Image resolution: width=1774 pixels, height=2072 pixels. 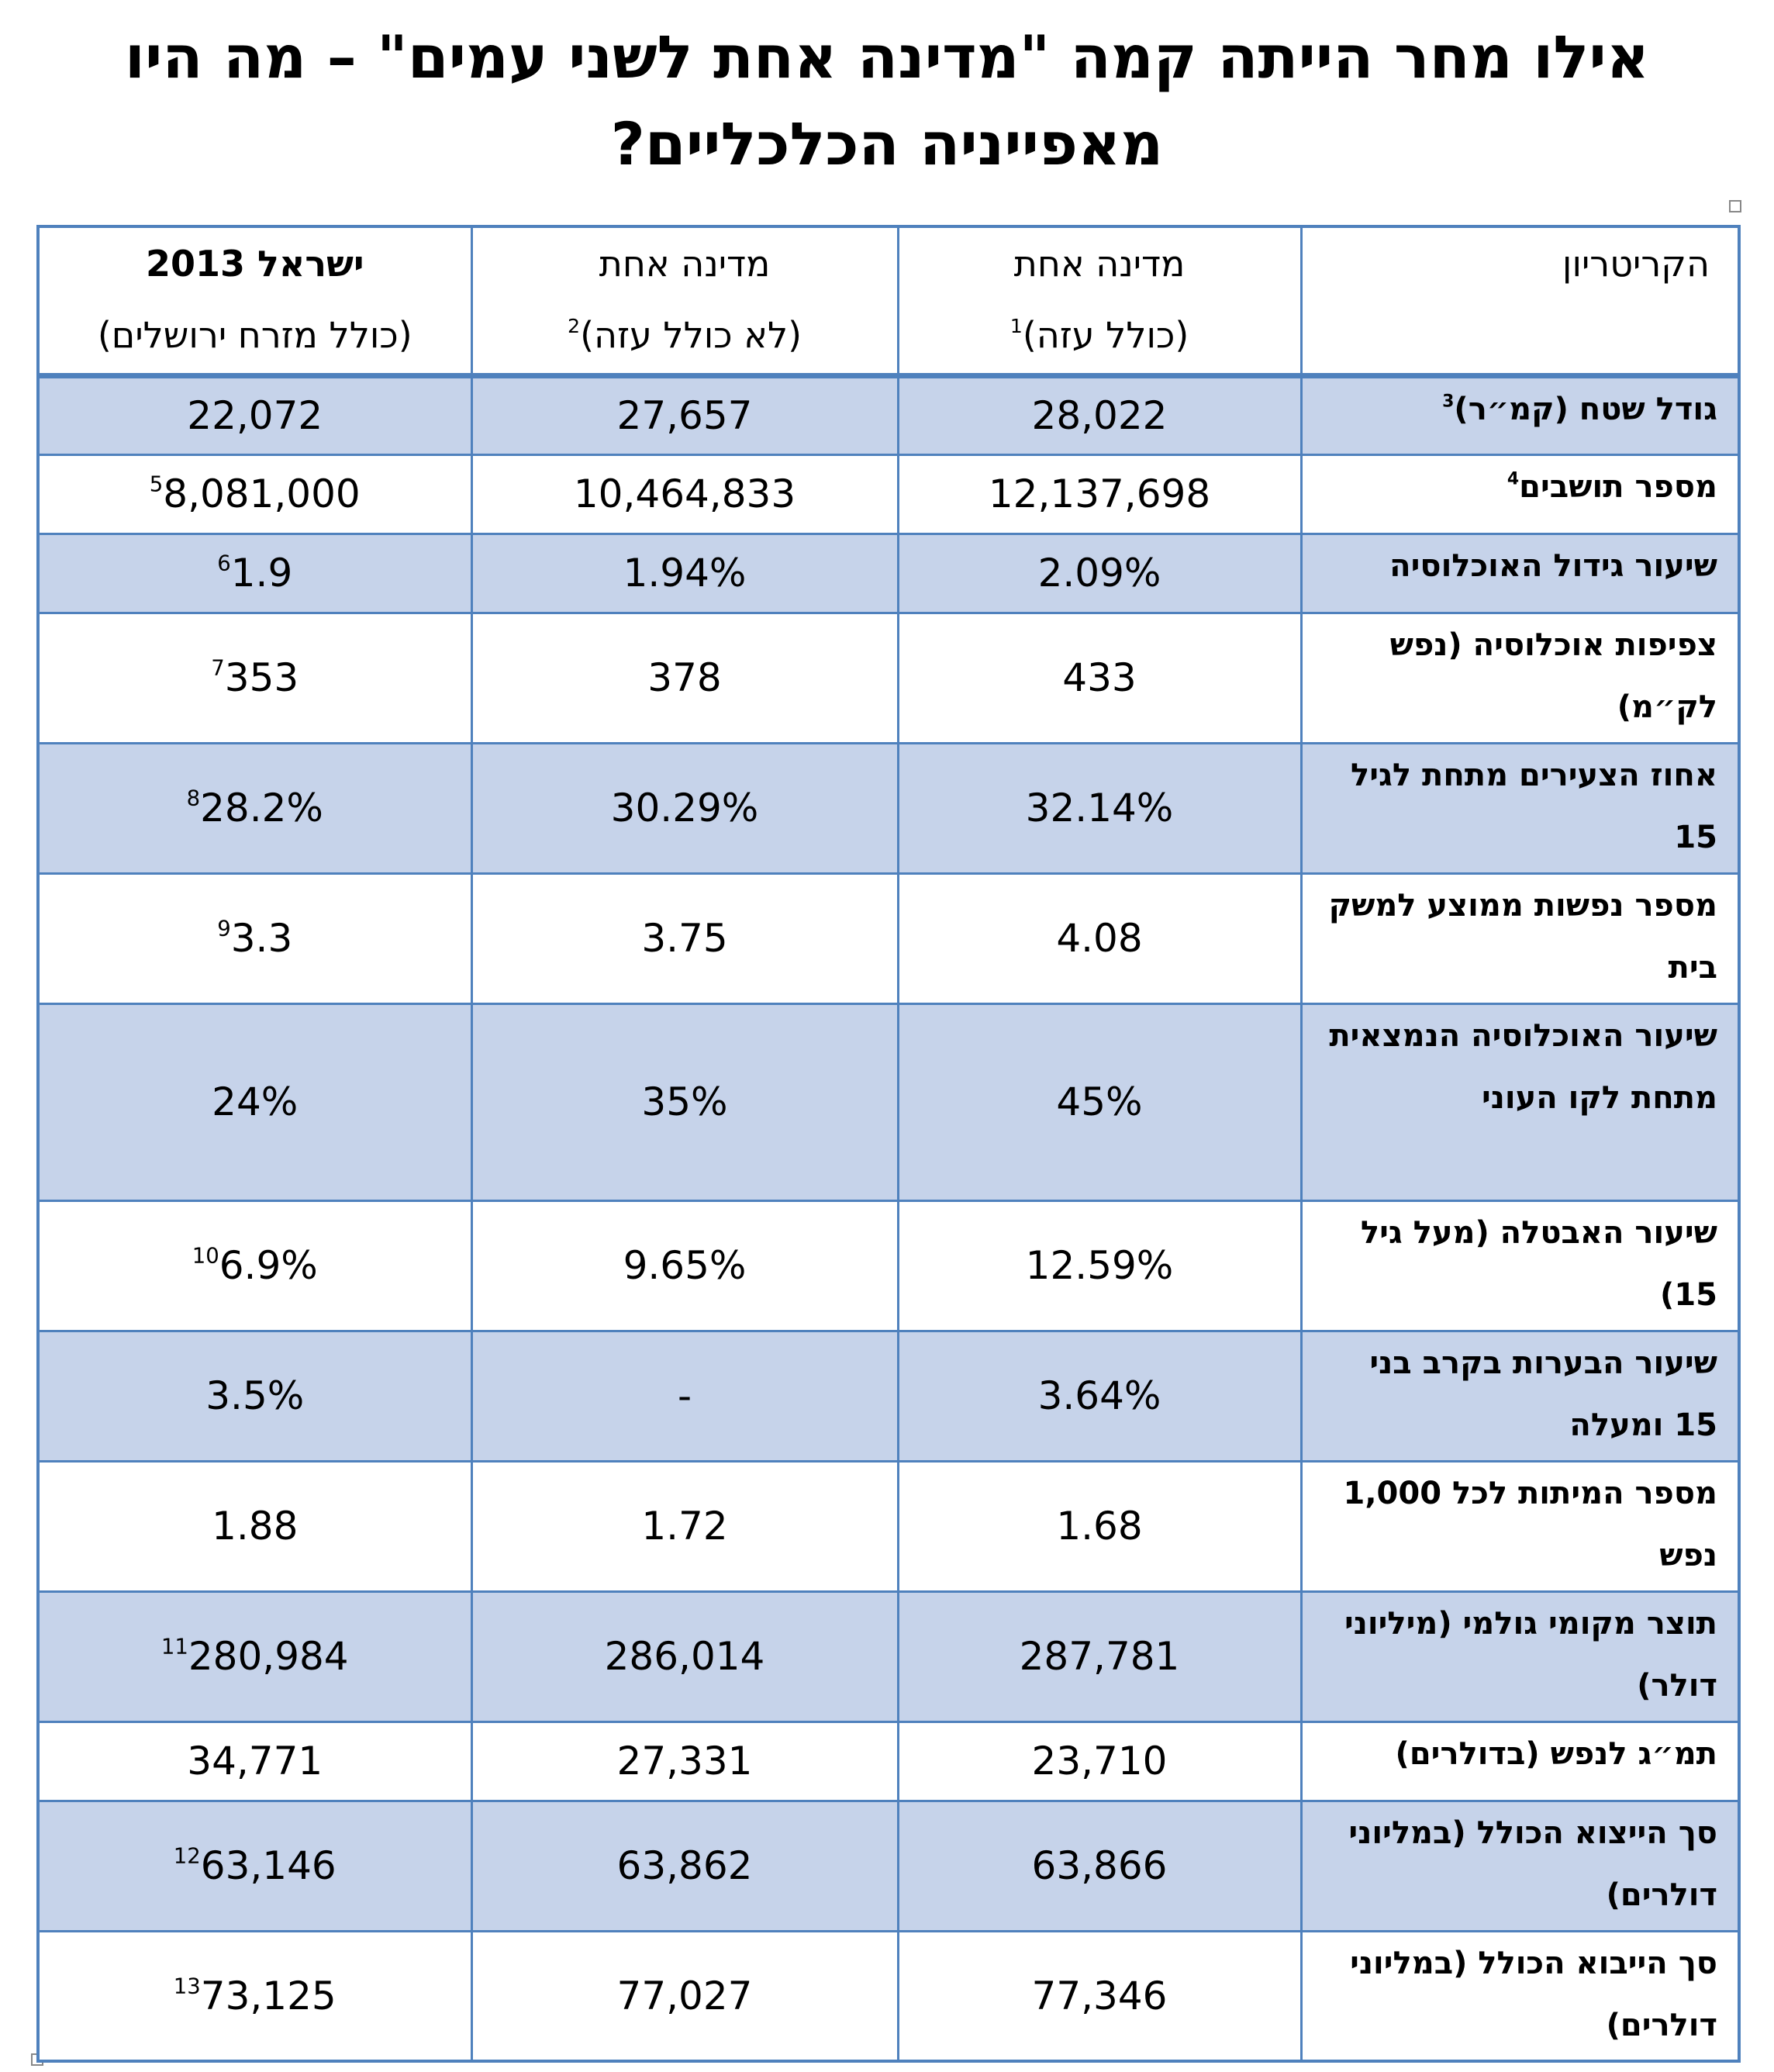 I want to click on one-state-gaza-cell: 1.68, so click(x=1099, y=1527).